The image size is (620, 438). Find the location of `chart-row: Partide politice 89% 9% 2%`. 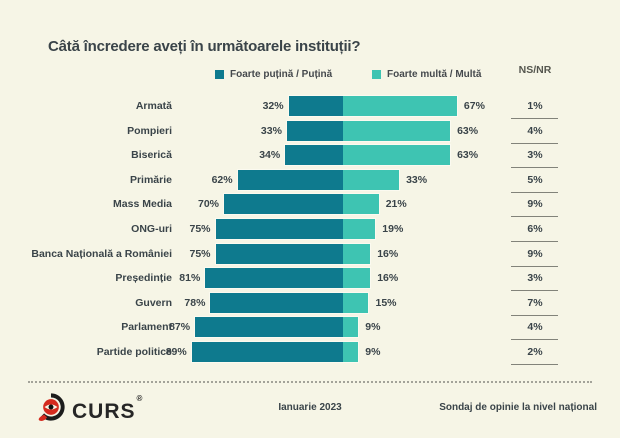

chart-row: Partide politice 89% 9% 2% is located at coordinates (310, 353).